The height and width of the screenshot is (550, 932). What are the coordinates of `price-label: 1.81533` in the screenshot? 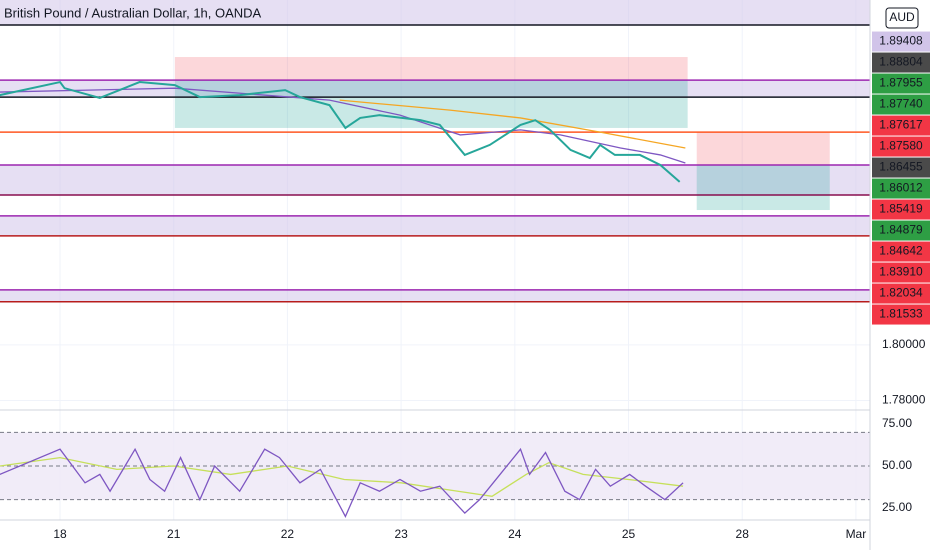 It's located at (901, 314).